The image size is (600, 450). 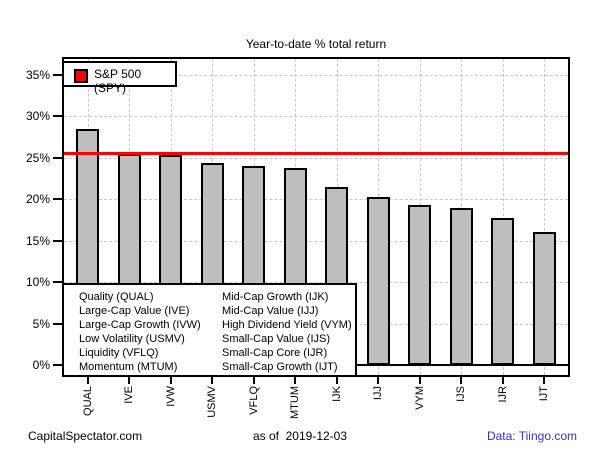 I want to click on fund-key-entry: Small-Cap Value (IJS), so click(x=276, y=339).